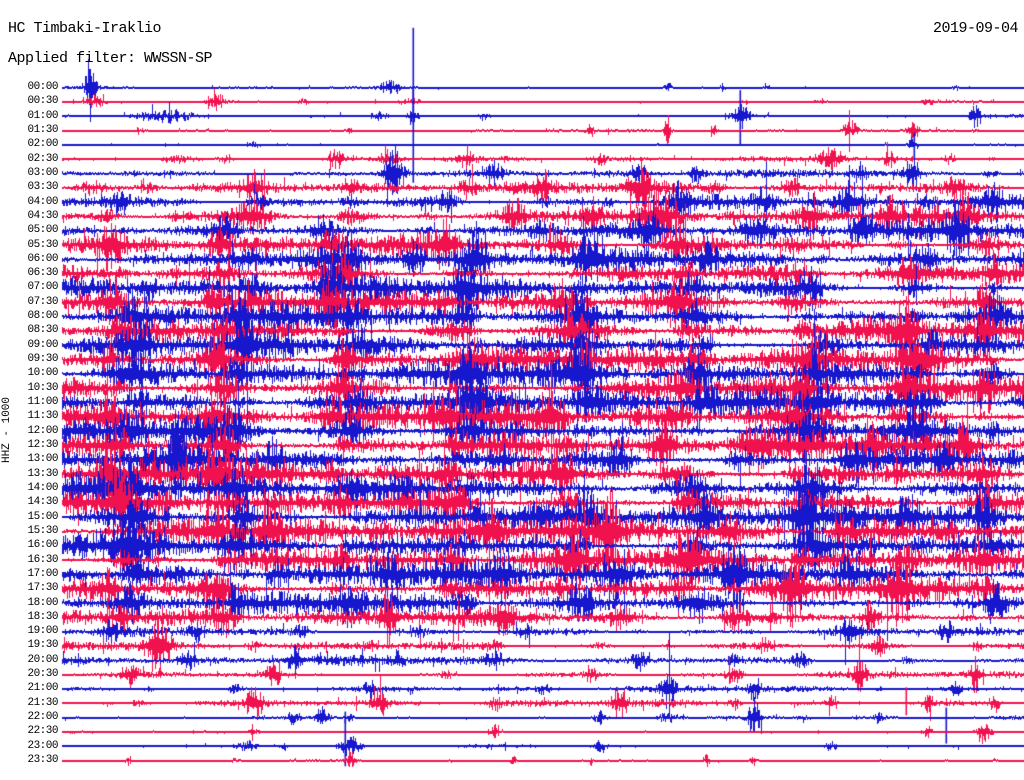 This screenshot has height=780, width=1024. I want to click on time-label: 00:00, so click(42, 87).